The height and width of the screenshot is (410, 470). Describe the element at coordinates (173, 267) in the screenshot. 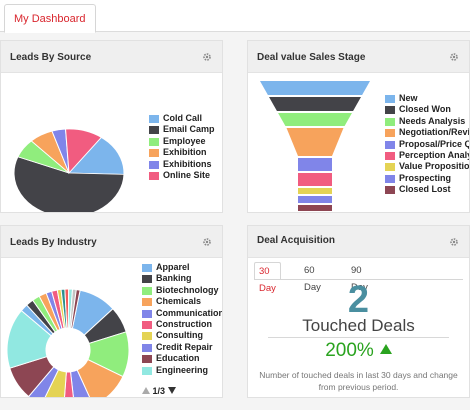

I see `legend-label: Apparel` at that location.